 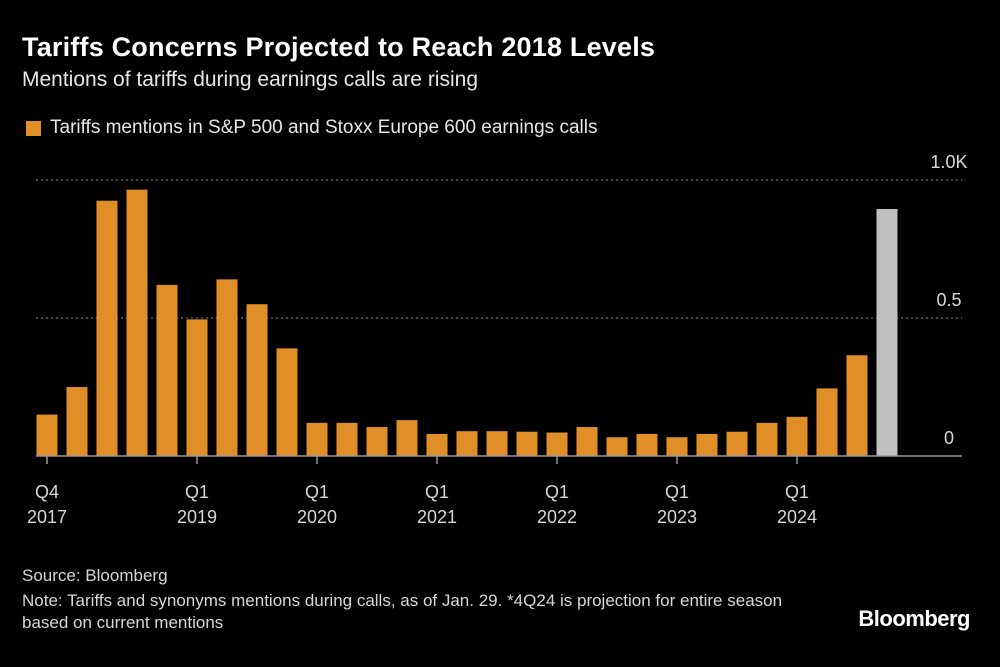 What do you see at coordinates (317, 517) in the screenshot?
I see `x-tick-label-year: 2020` at bounding box center [317, 517].